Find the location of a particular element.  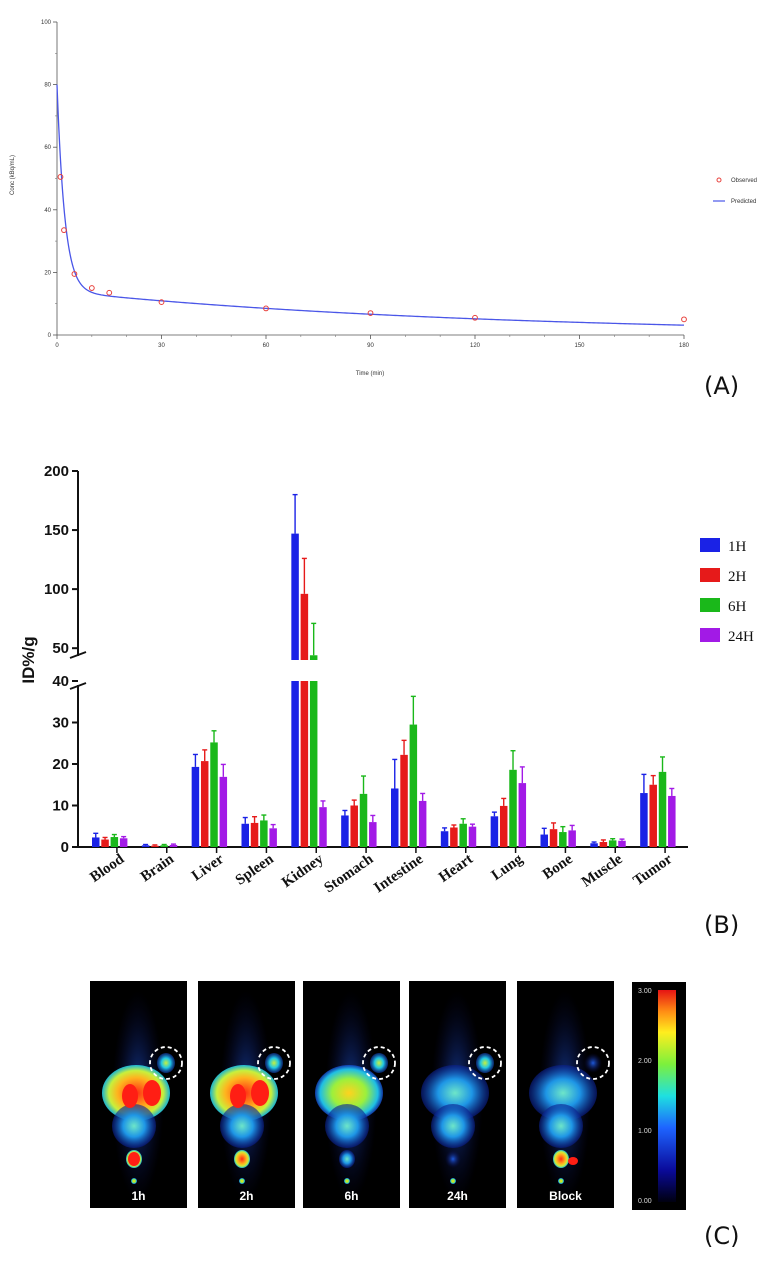

pet-frame: 2h is located at coordinates (246, 1094).